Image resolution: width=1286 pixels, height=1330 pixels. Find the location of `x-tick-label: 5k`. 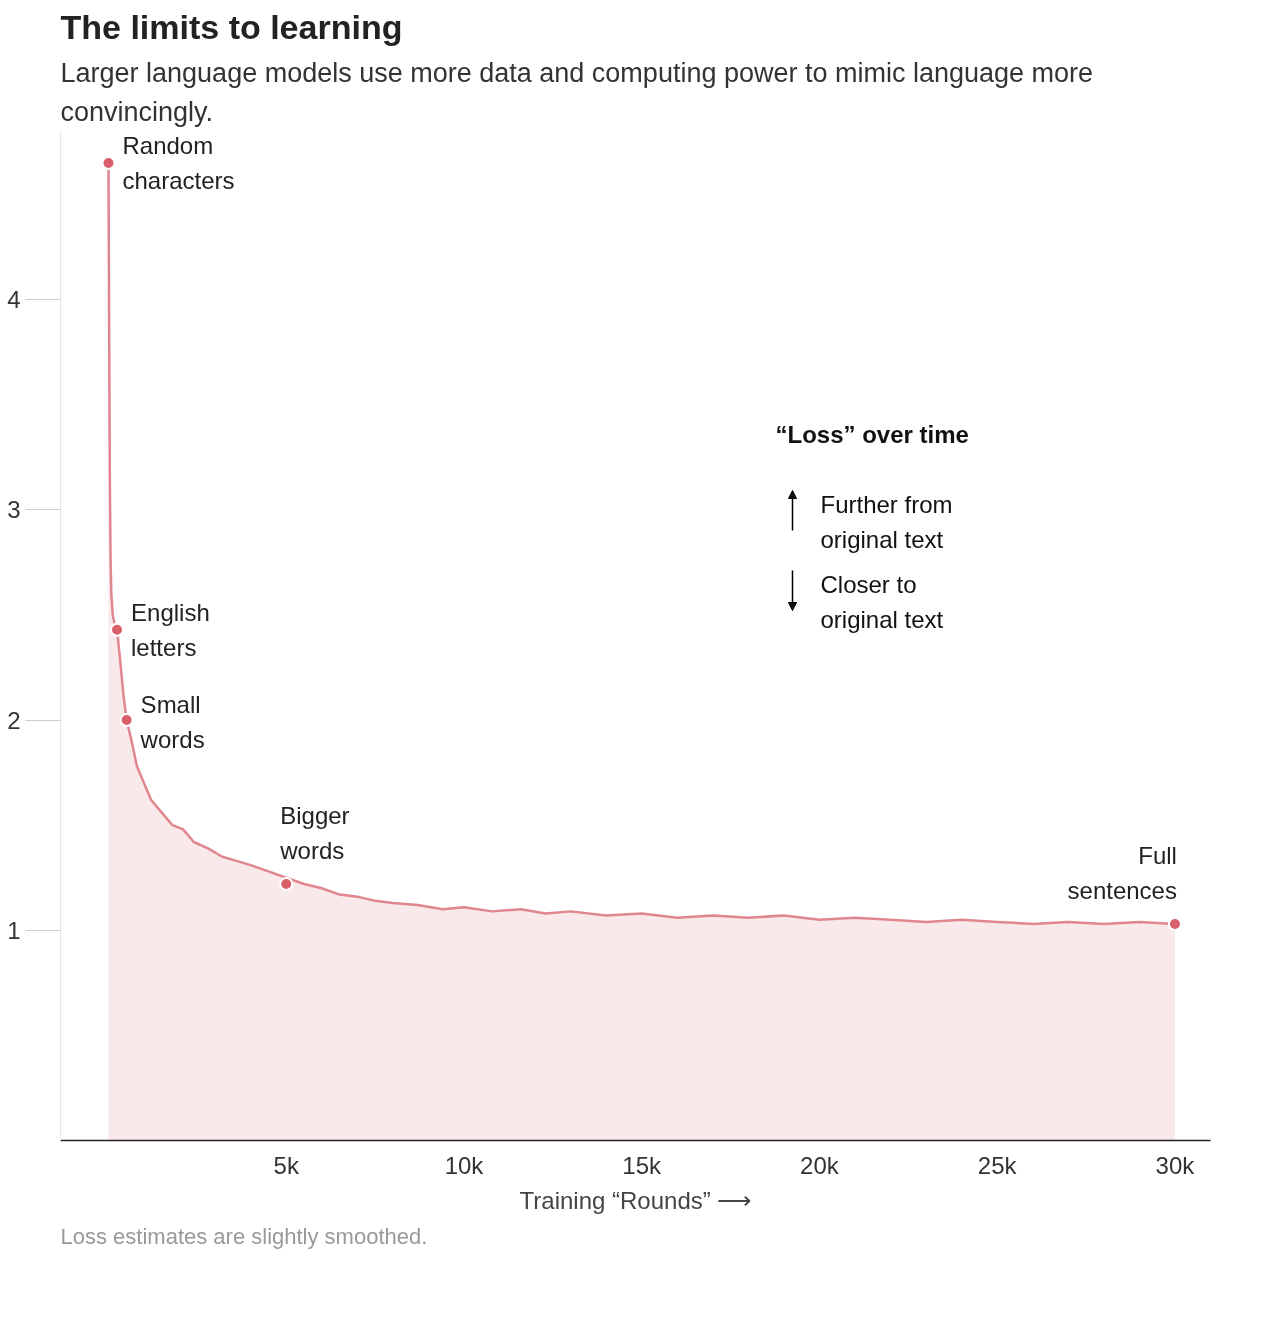

x-tick-label: 5k is located at coordinates (286, 1165).